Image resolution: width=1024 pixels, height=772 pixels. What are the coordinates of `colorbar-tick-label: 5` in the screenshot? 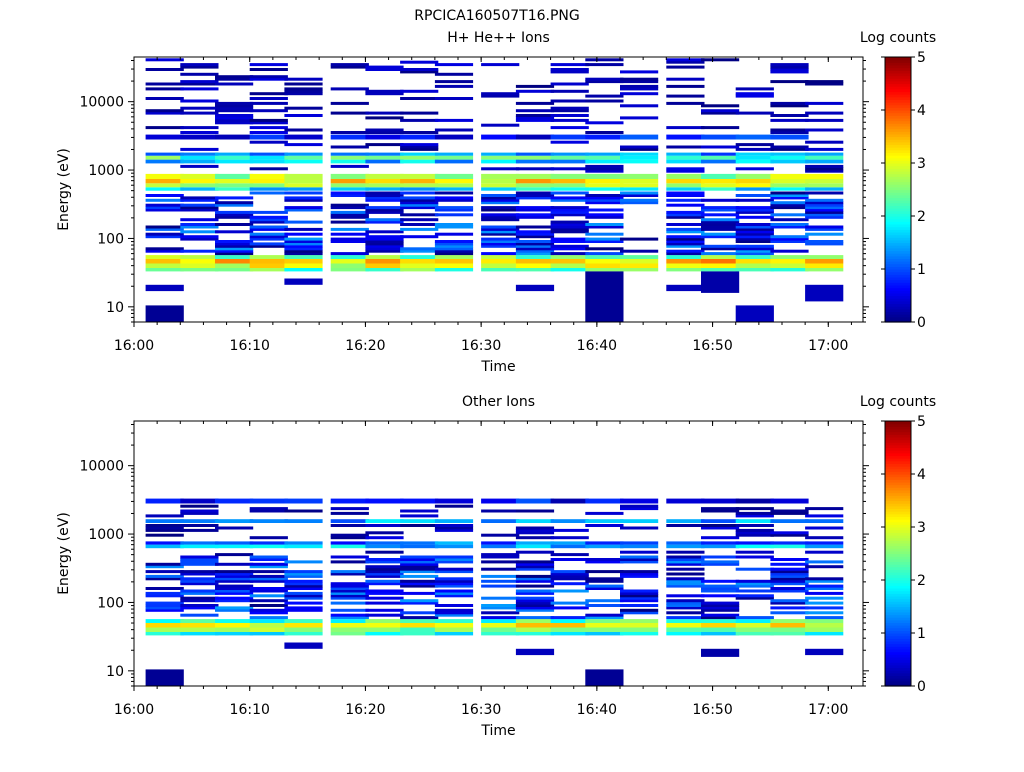 It's located at (921, 422).